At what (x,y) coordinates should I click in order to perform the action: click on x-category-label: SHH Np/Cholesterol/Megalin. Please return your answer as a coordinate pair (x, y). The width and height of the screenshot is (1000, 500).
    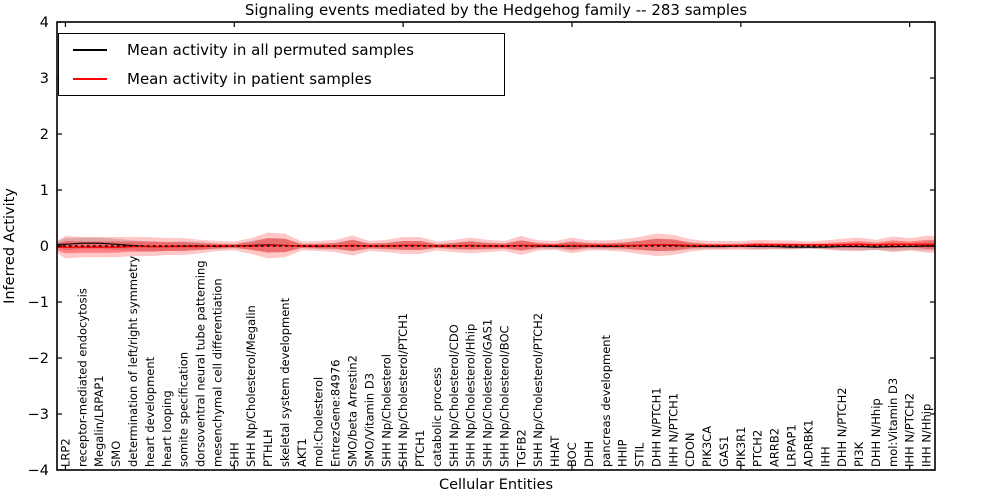
    Looking at the image, I should click on (251, 386).